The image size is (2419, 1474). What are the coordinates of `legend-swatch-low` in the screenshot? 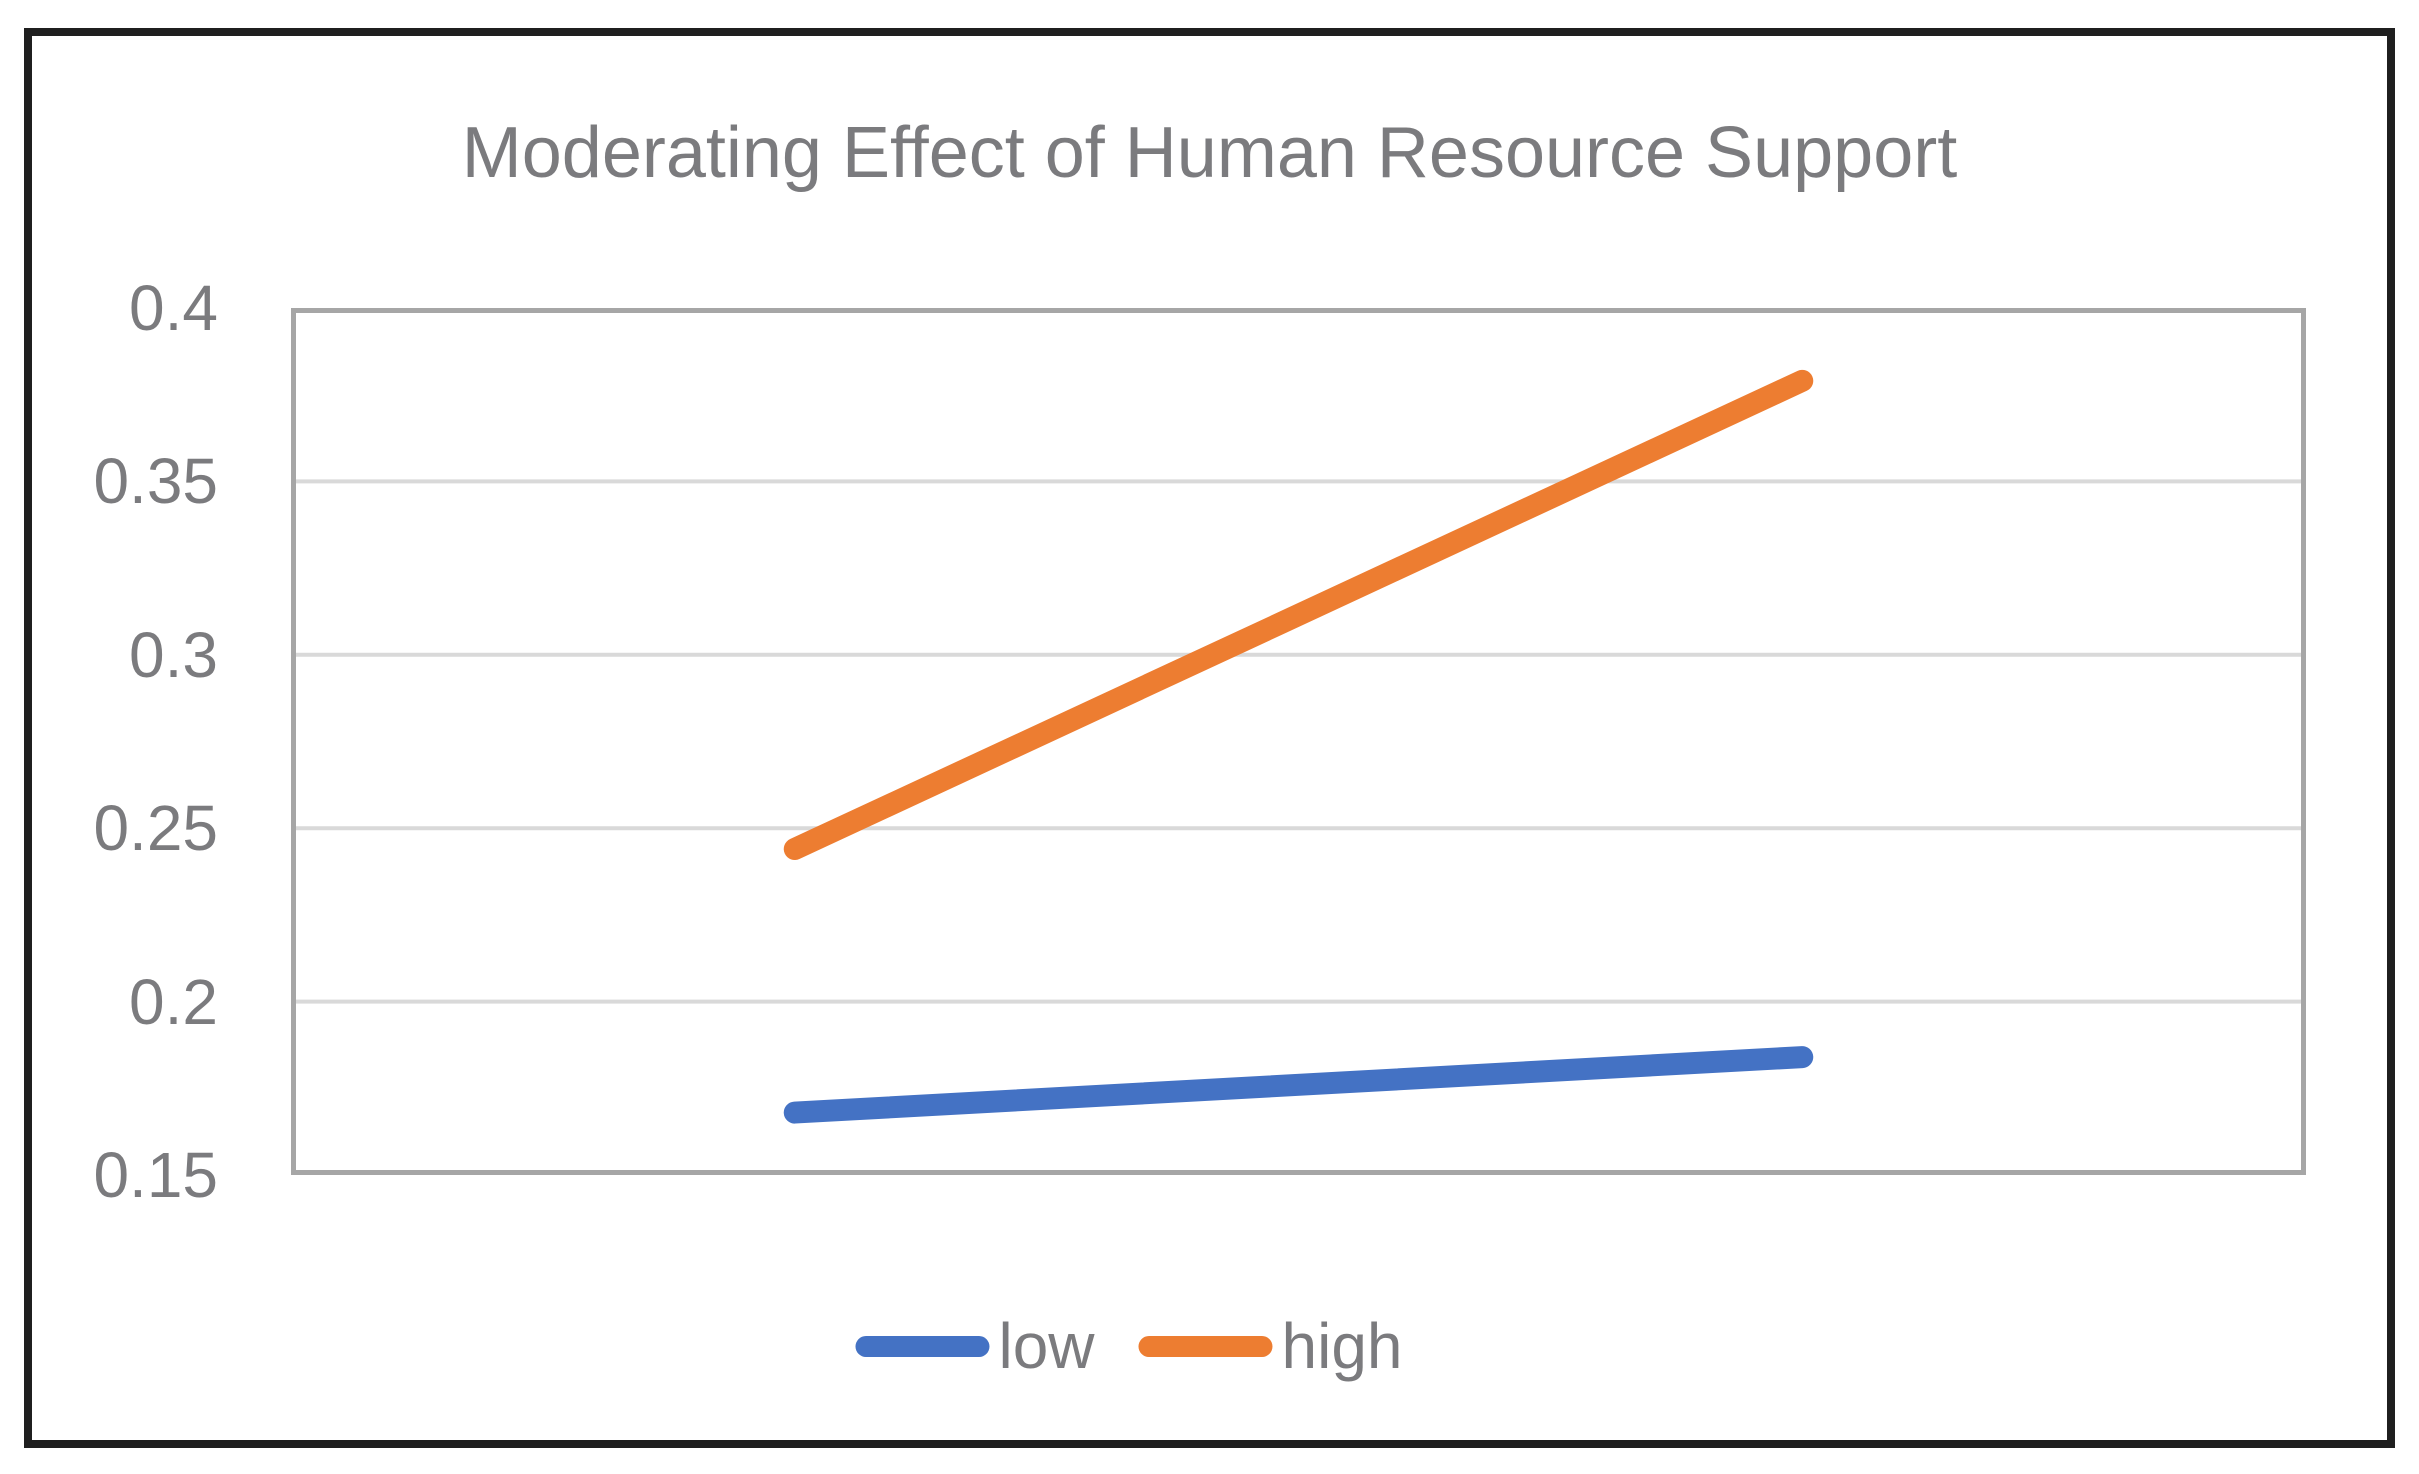 It's located at (922, 1346).